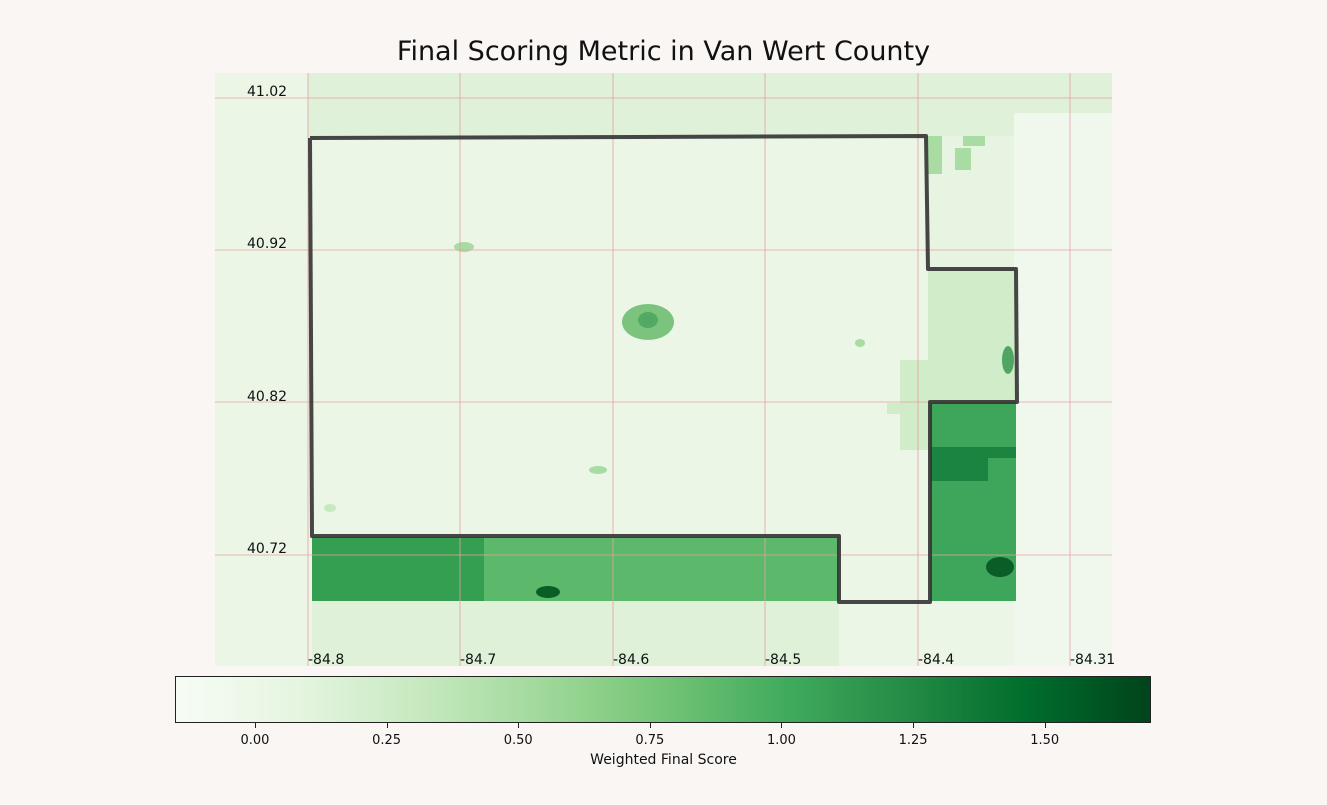  I want to click on colorbar, so click(663, 699).